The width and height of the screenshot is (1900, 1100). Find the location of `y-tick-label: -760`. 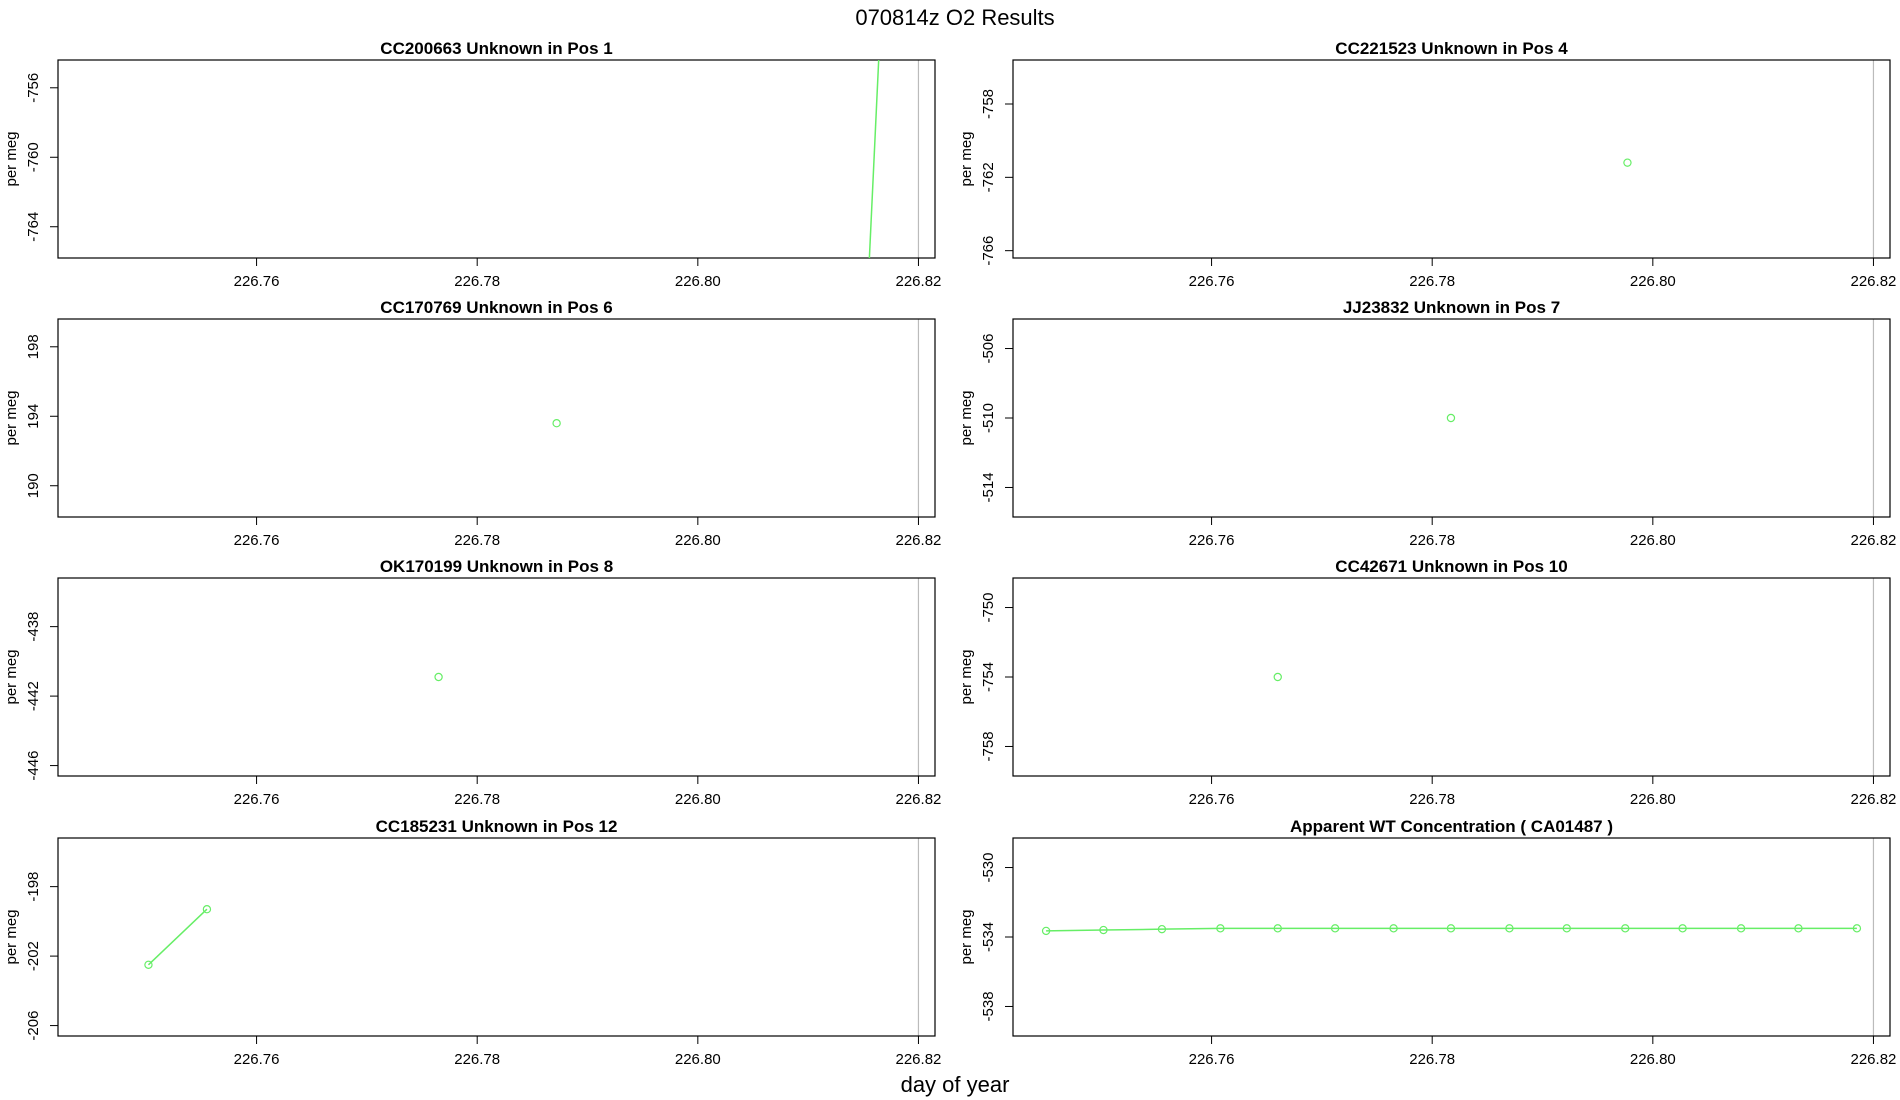

y-tick-label: -760 is located at coordinates (33, 157).